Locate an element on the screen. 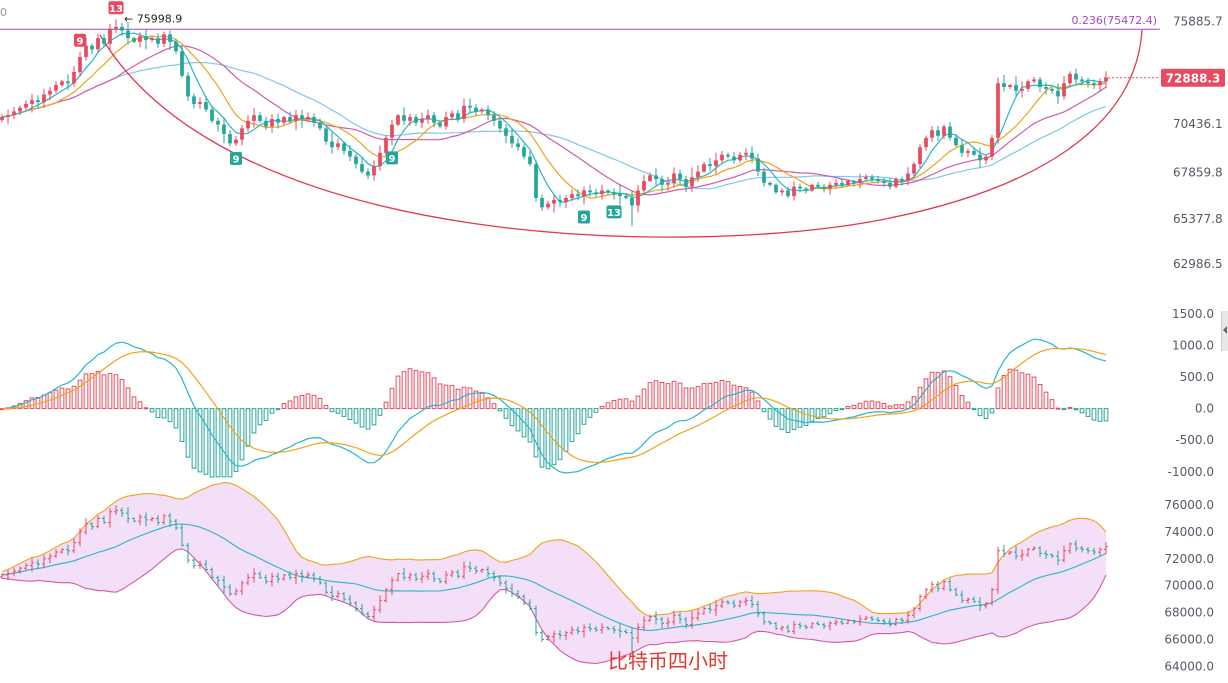 The width and height of the screenshot is (1228, 683). watermark-label: 比特币四小时 is located at coordinates (668, 661).